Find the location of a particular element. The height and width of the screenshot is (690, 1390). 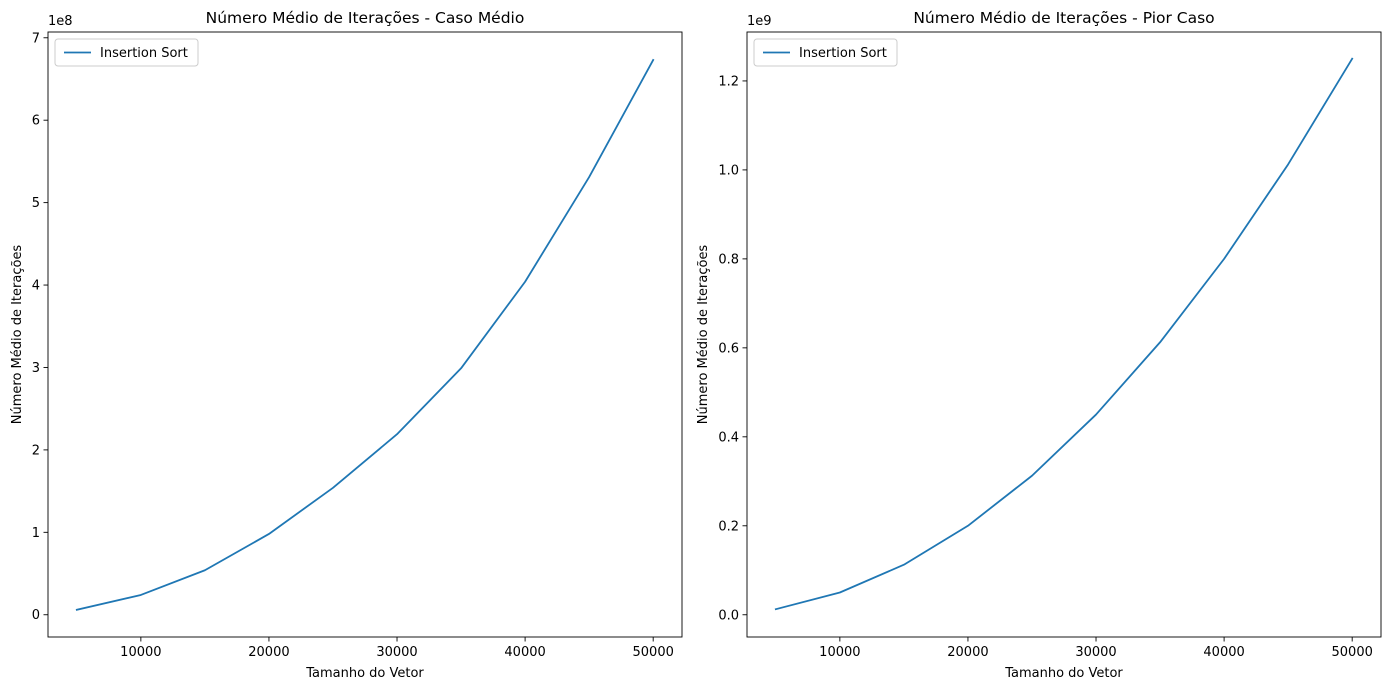

axis-offset-label: 1e9 is located at coordinates (759, 21).